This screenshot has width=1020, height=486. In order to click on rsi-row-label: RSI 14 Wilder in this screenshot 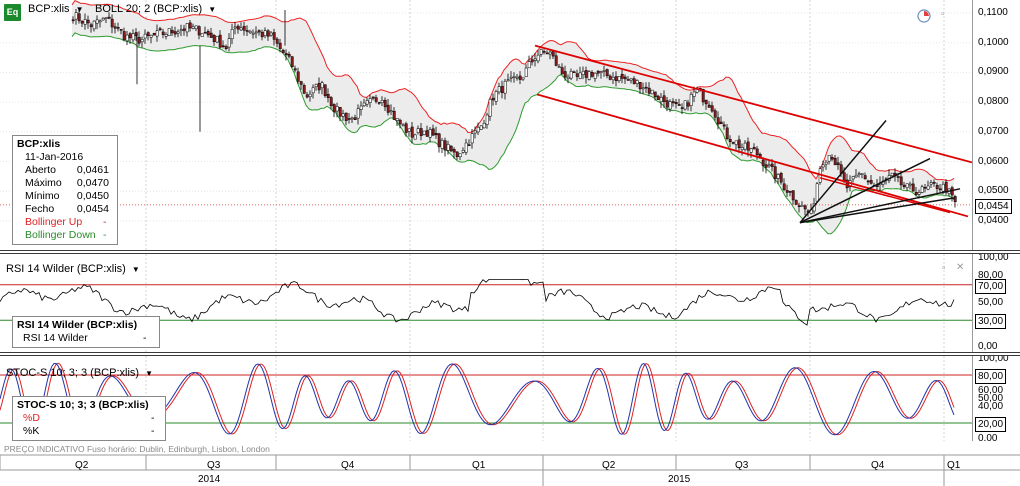, I will do `click(55, 338)`.